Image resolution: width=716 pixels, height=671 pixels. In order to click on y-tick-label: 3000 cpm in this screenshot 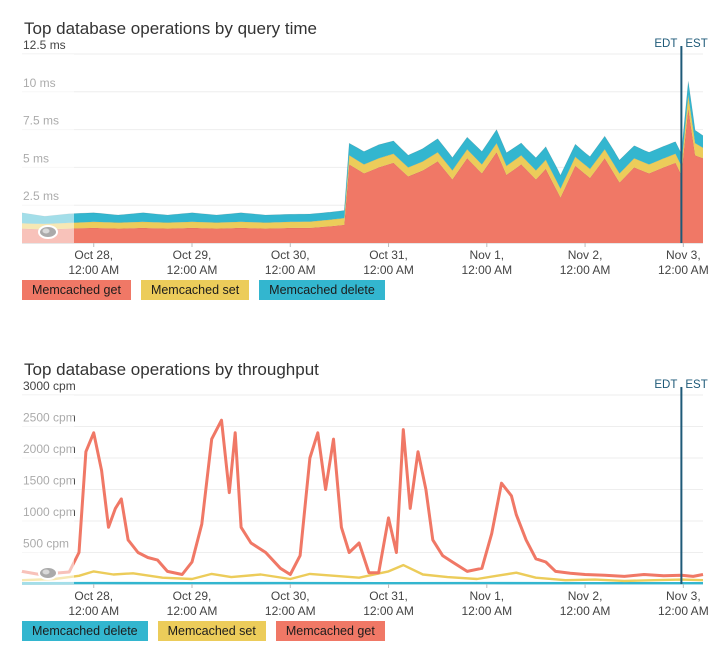, I will do `click(49, 386)`.